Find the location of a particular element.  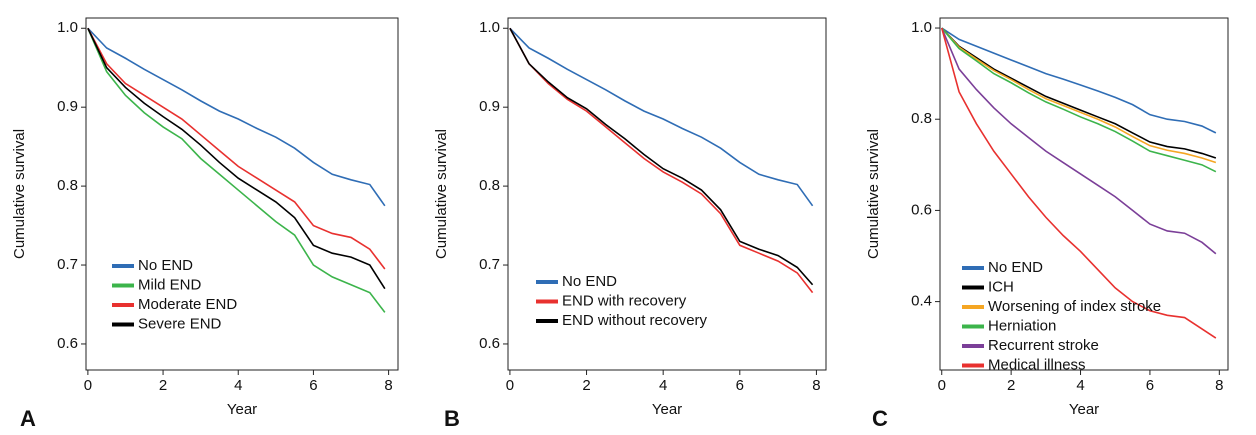

panel-letter: A is located at coordinates (28, 418).